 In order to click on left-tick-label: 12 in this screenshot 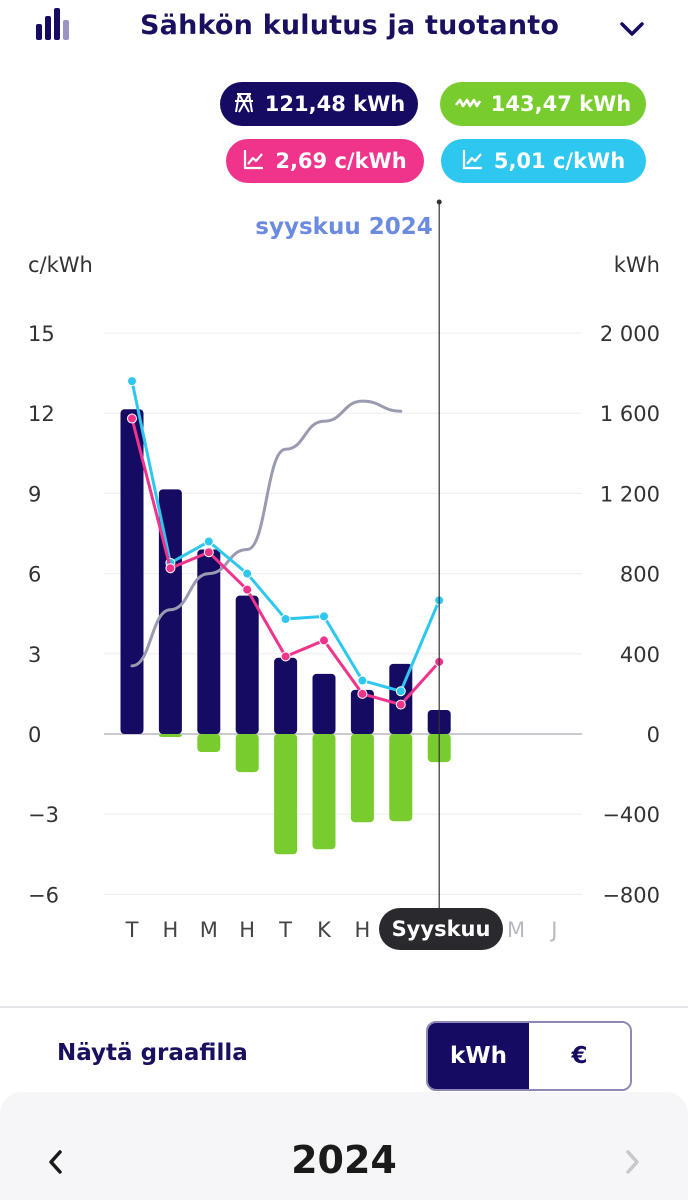, I will do `click(41, 414)`.